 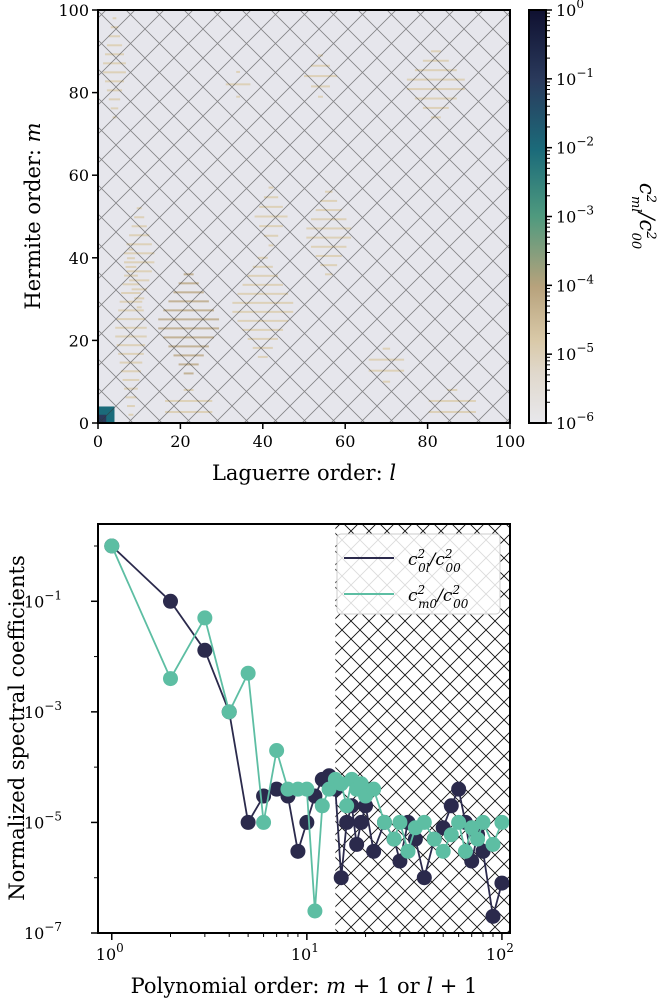 I want to click on legend-label-cm0: c2 m0/c2 00, so click(x=438, y=597).